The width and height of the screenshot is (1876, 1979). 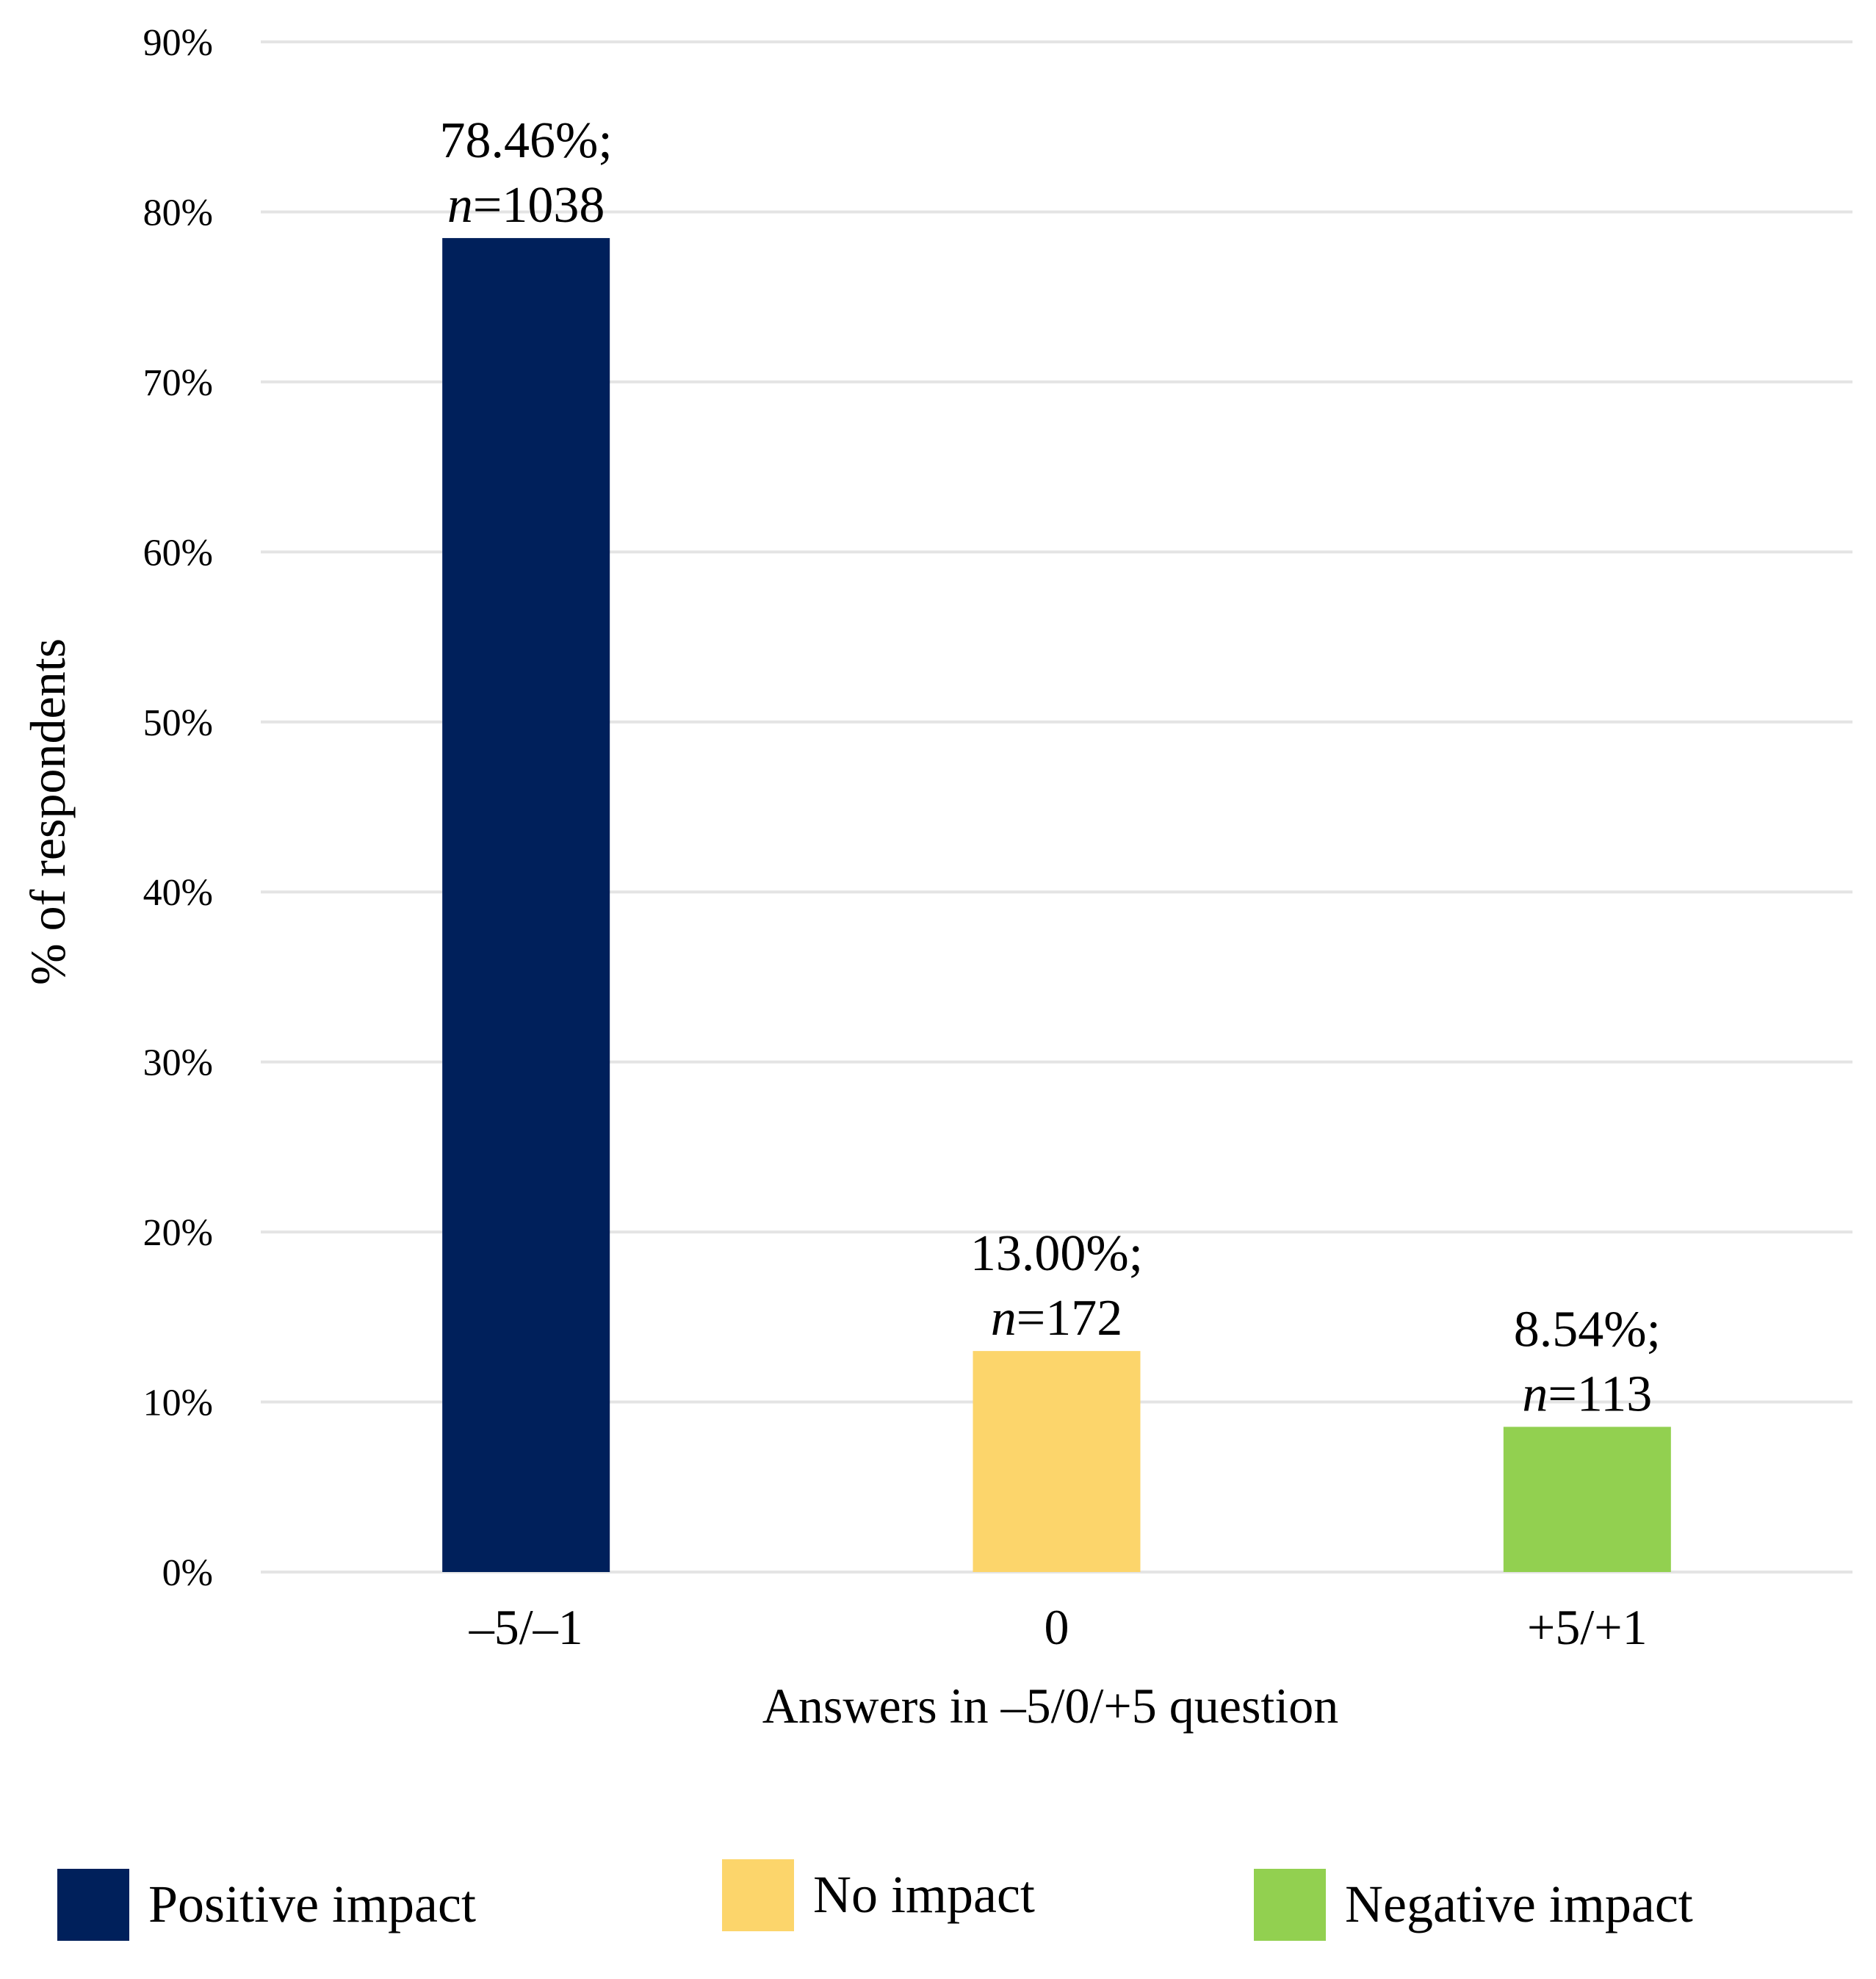 I want to click on bar-value-label: 8.54%;, so click(x=1588, y=1330).